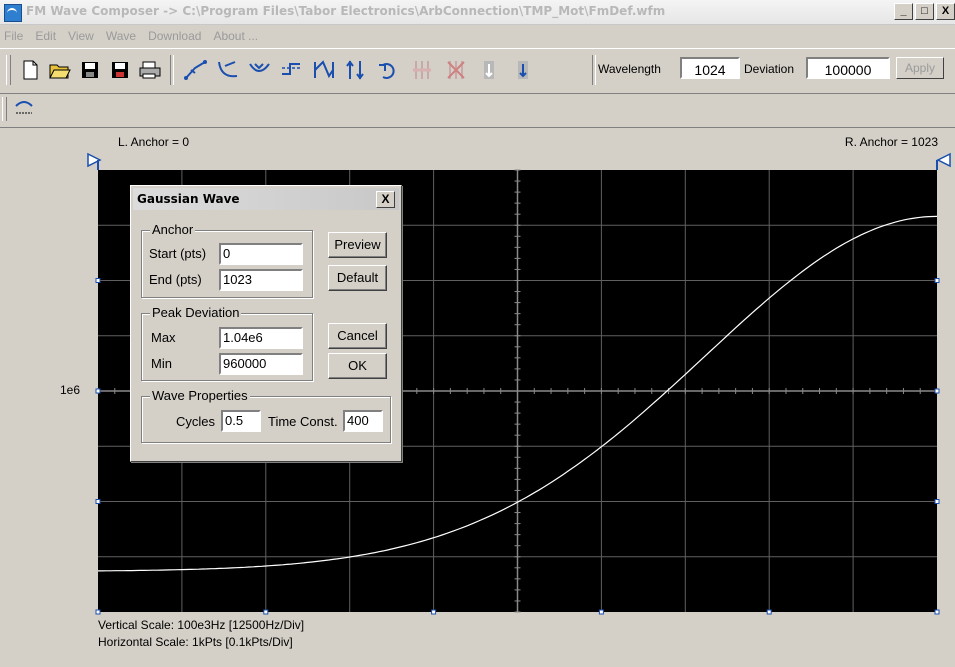 The image size is (955, 667). I want to click on curve-tool-2-icon, so click(228, 70).